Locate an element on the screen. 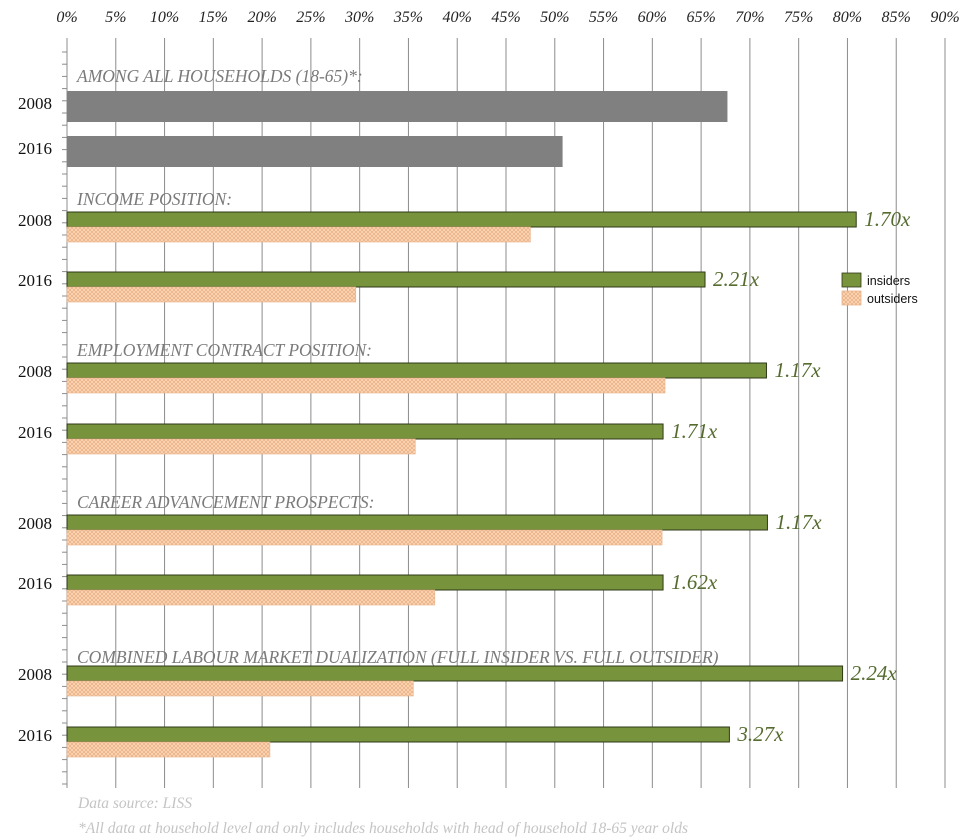  x-tick-label: 55% is located at coordinates (603, 17).